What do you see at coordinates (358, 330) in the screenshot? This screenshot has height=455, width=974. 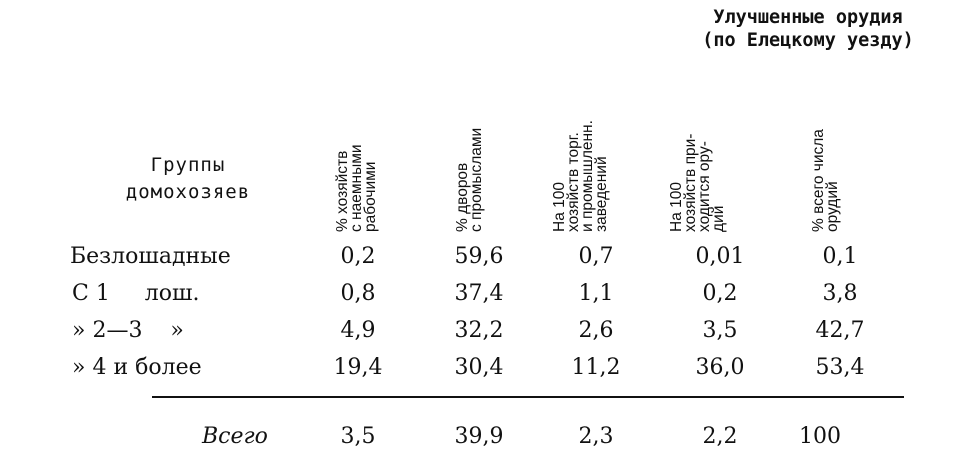 I see `cell-hired-workers: 4,9` at bounding box center [358, 330].